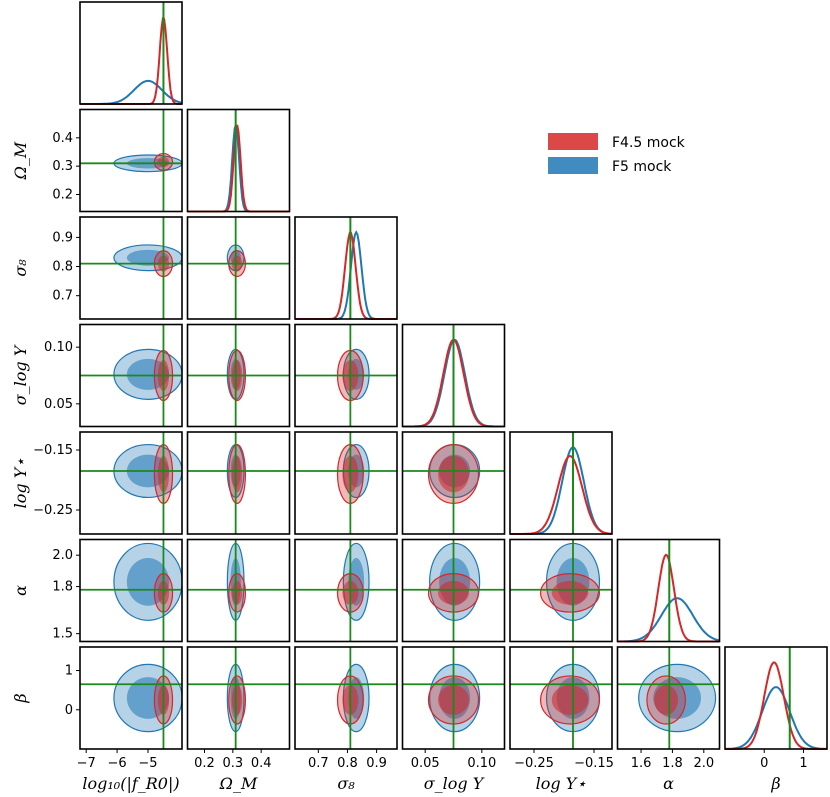  Describe the element at coordinates (534, 763) in the screenshot. I see `x-tick-label-logy: −0.25` at that location.